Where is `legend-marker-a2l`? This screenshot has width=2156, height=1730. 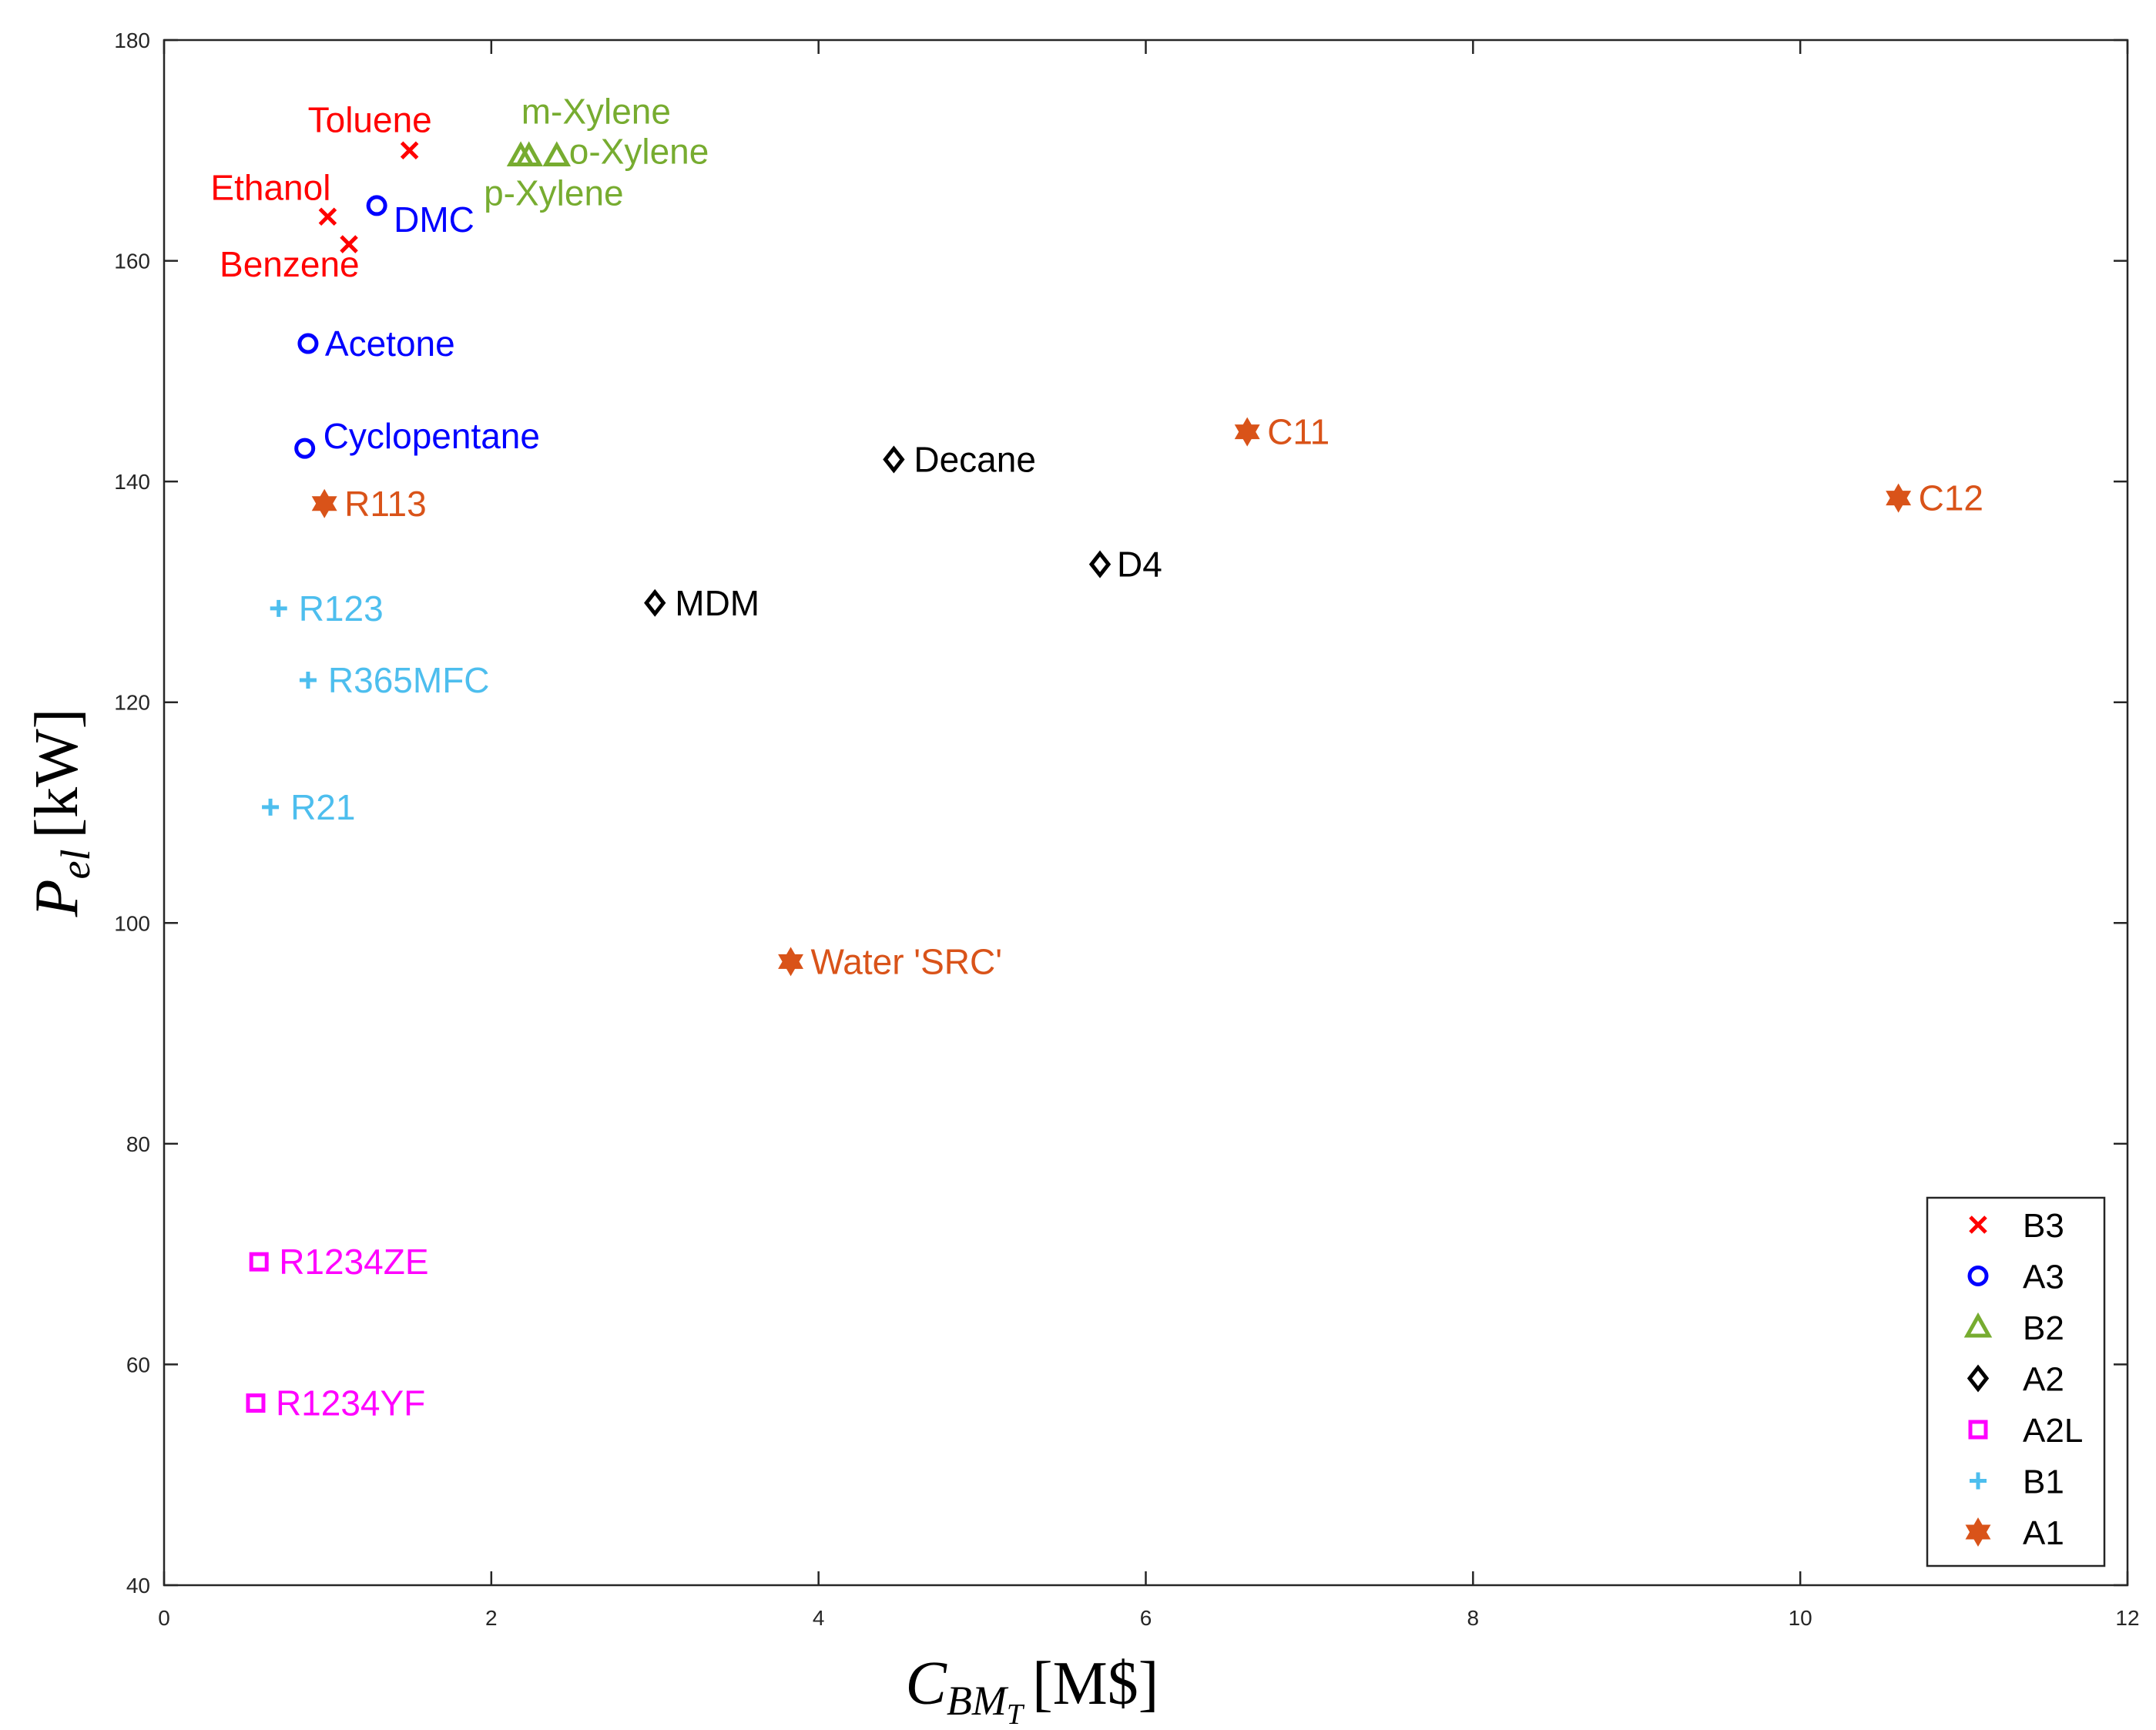
legend-marker-a2l is located at coordinates (1978, 1430).